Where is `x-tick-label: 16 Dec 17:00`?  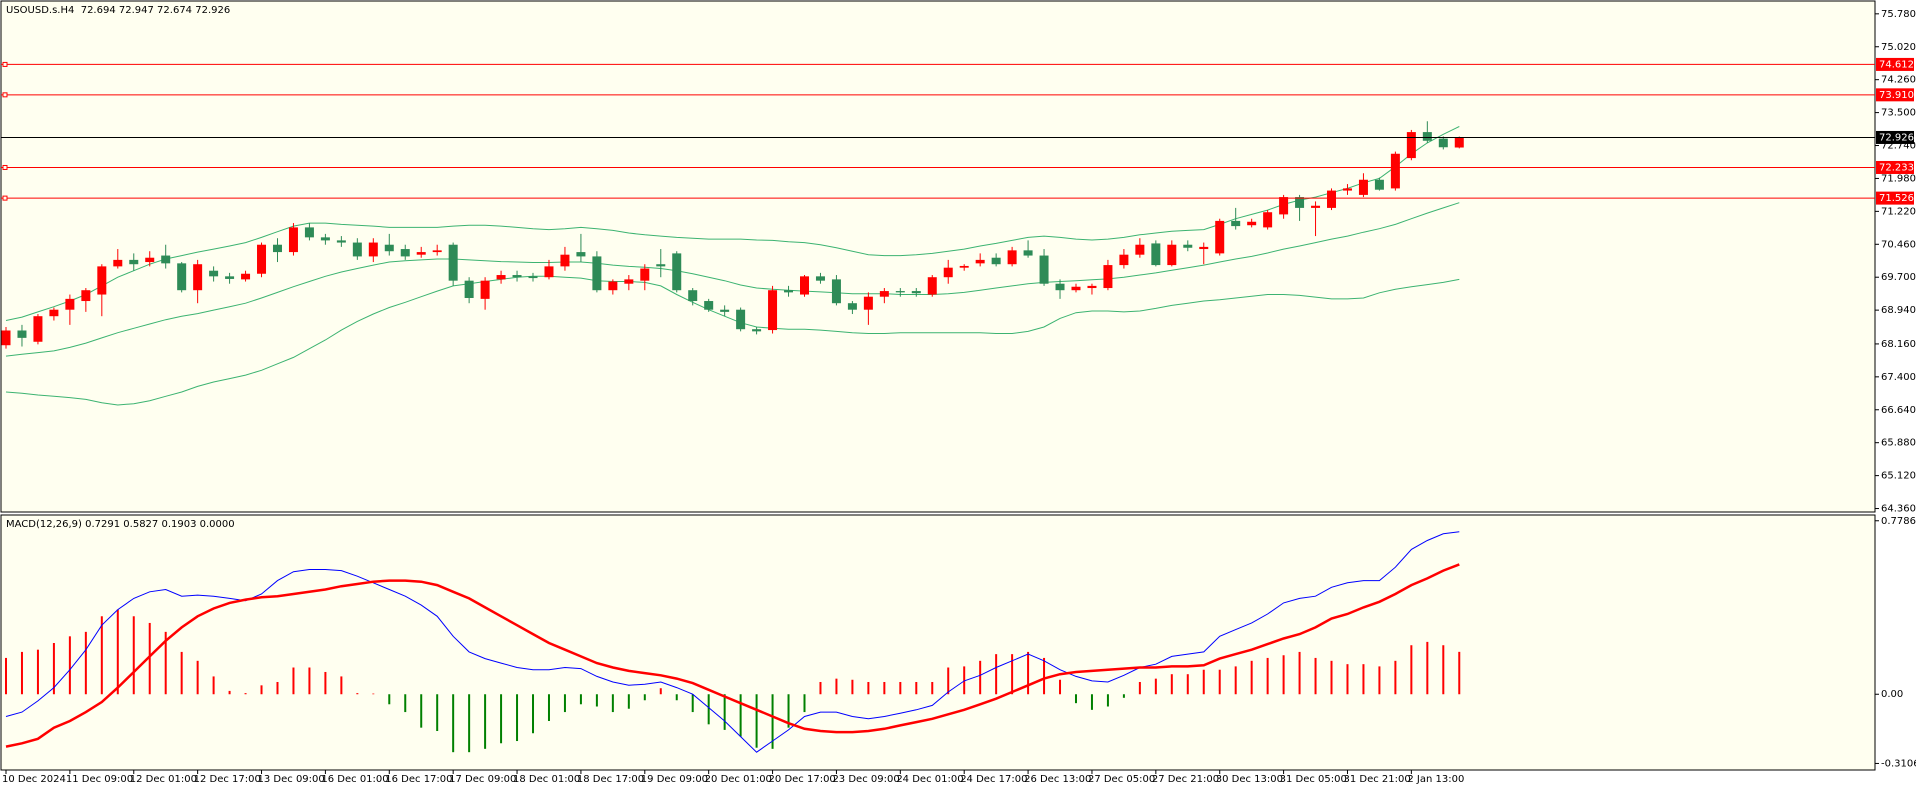
x-tick-label: 16 Dec 17:00 is located at coordinates (418, 779).